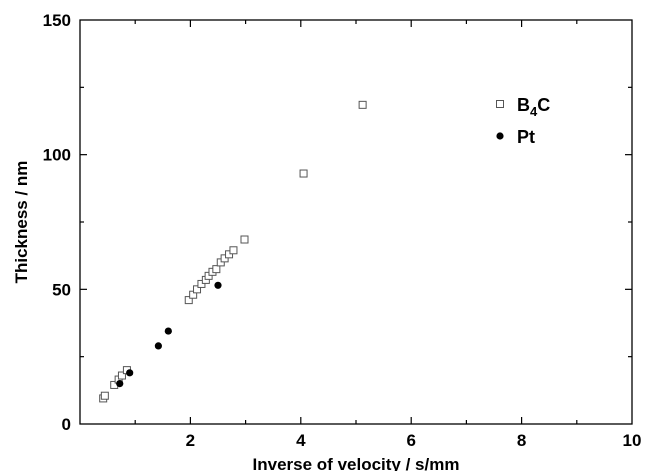  I want to click on y-axis-title: Thickness / nm, so click(21, 222).